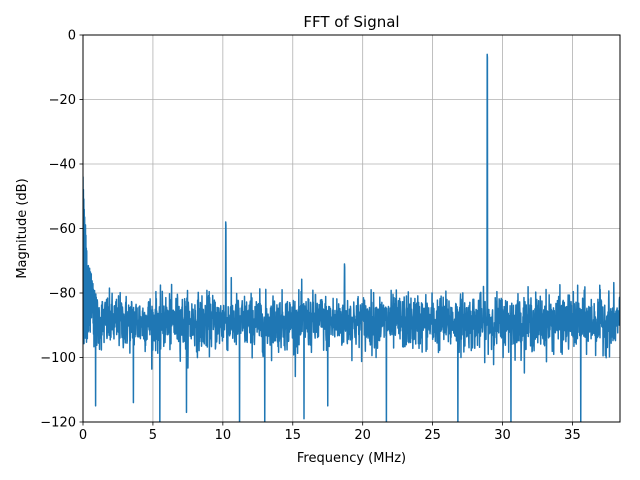 The height and width of the screenshot is (480, 640). Describe the element at coordinates (351, 22) in the screenshot. I see `chart-title: FFT of Signal` at that location.